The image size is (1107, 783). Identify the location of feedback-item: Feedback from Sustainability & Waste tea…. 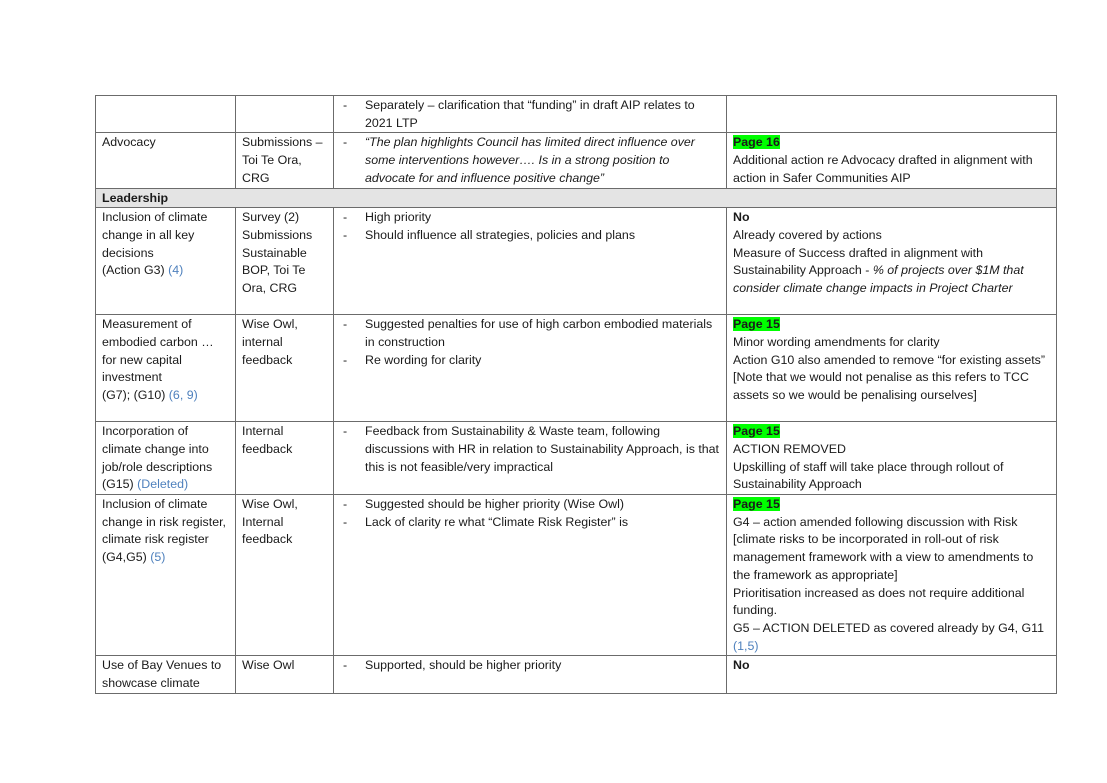
(530, 449).